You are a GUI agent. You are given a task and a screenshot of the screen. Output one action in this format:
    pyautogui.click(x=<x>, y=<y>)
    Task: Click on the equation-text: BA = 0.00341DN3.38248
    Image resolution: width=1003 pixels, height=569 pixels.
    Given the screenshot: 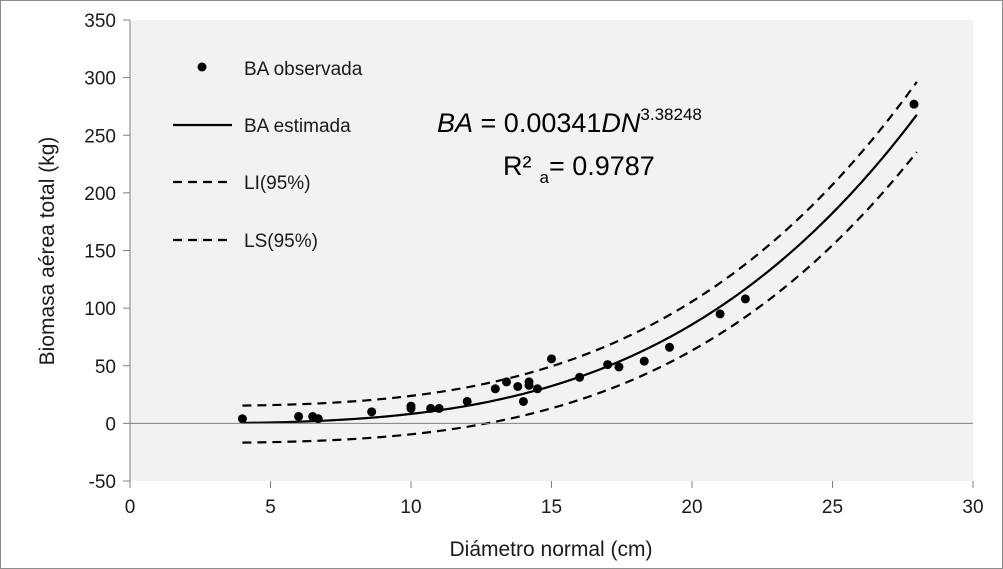 What is the action you would take?
    pyautogui.click(x=569, y=121)
    